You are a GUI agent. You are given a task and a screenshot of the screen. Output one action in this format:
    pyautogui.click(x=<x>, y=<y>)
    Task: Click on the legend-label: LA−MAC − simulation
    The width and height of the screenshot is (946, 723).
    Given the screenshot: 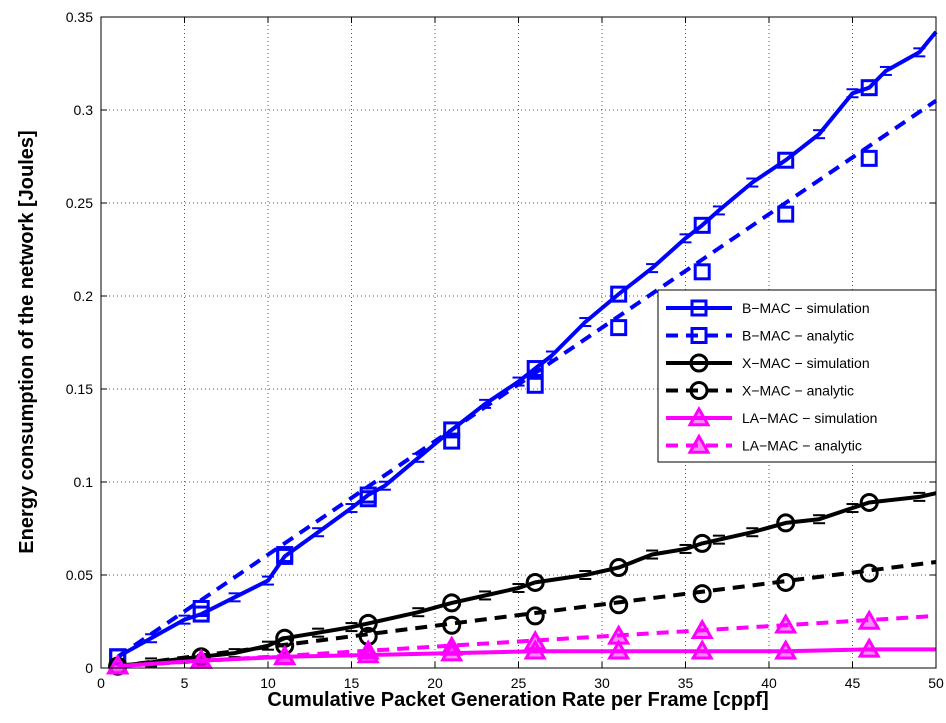 What is the action you would take?
    pyautogui.click(x=809, y=418)
    